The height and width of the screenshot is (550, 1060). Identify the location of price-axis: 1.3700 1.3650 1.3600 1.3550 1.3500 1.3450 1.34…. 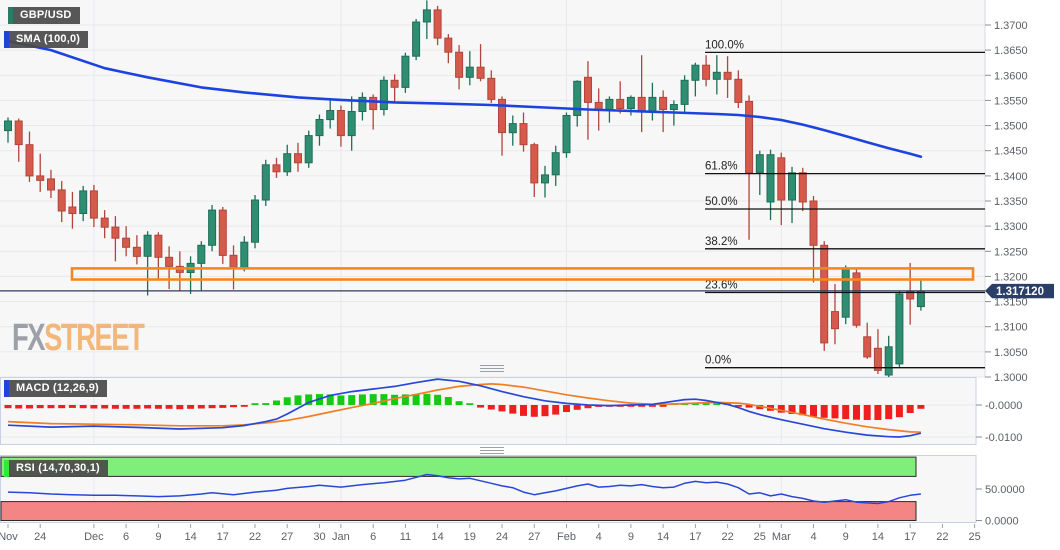
(1006, 202).